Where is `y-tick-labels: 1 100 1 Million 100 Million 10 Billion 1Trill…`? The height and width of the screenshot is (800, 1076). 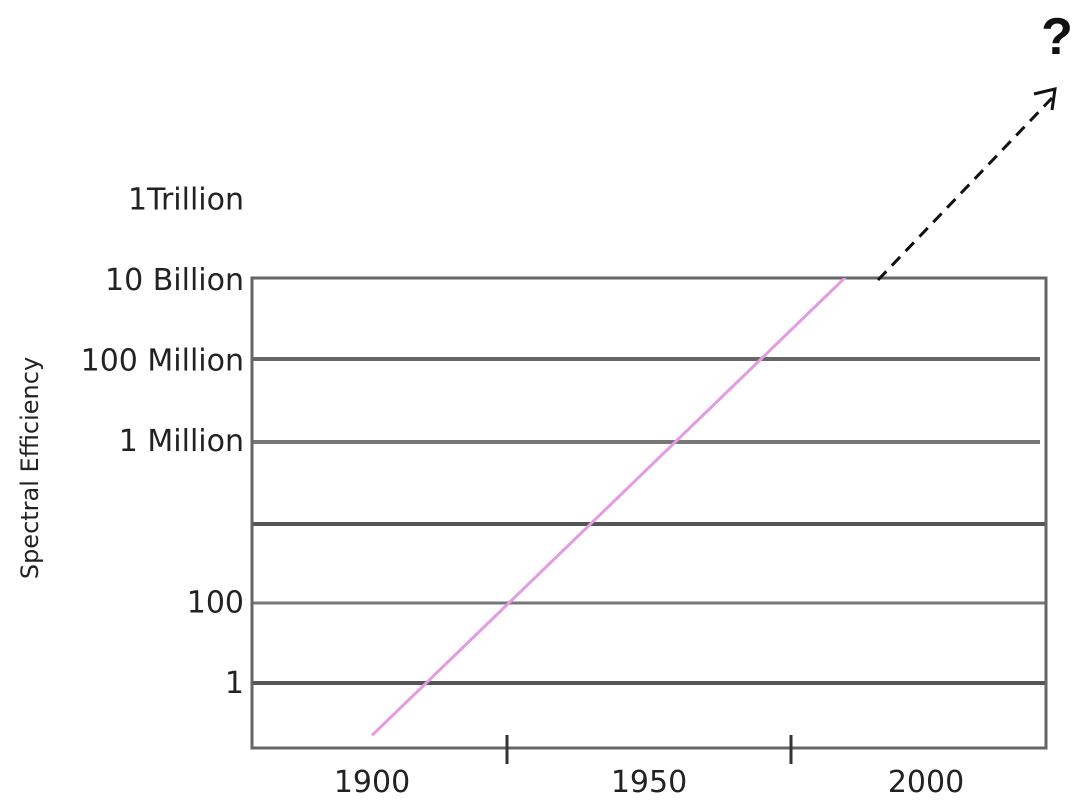 y-tick-labels: 1 100 1 Million 100 Million 10 Billion 1Trill… is located at coordinates (162, 441).